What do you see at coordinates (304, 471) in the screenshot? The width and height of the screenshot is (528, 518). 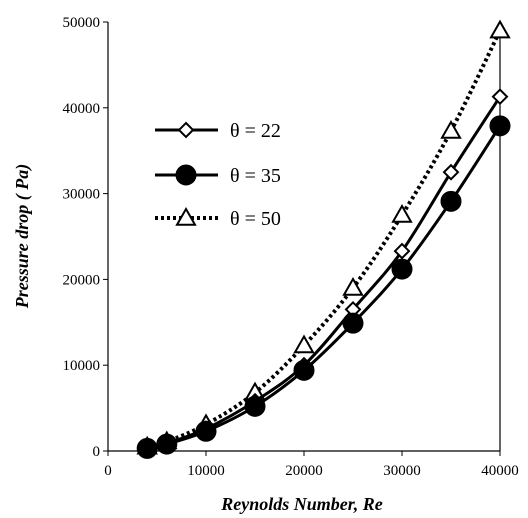 I see `x-tick-label: 20000` at bounding box center [304, 471].